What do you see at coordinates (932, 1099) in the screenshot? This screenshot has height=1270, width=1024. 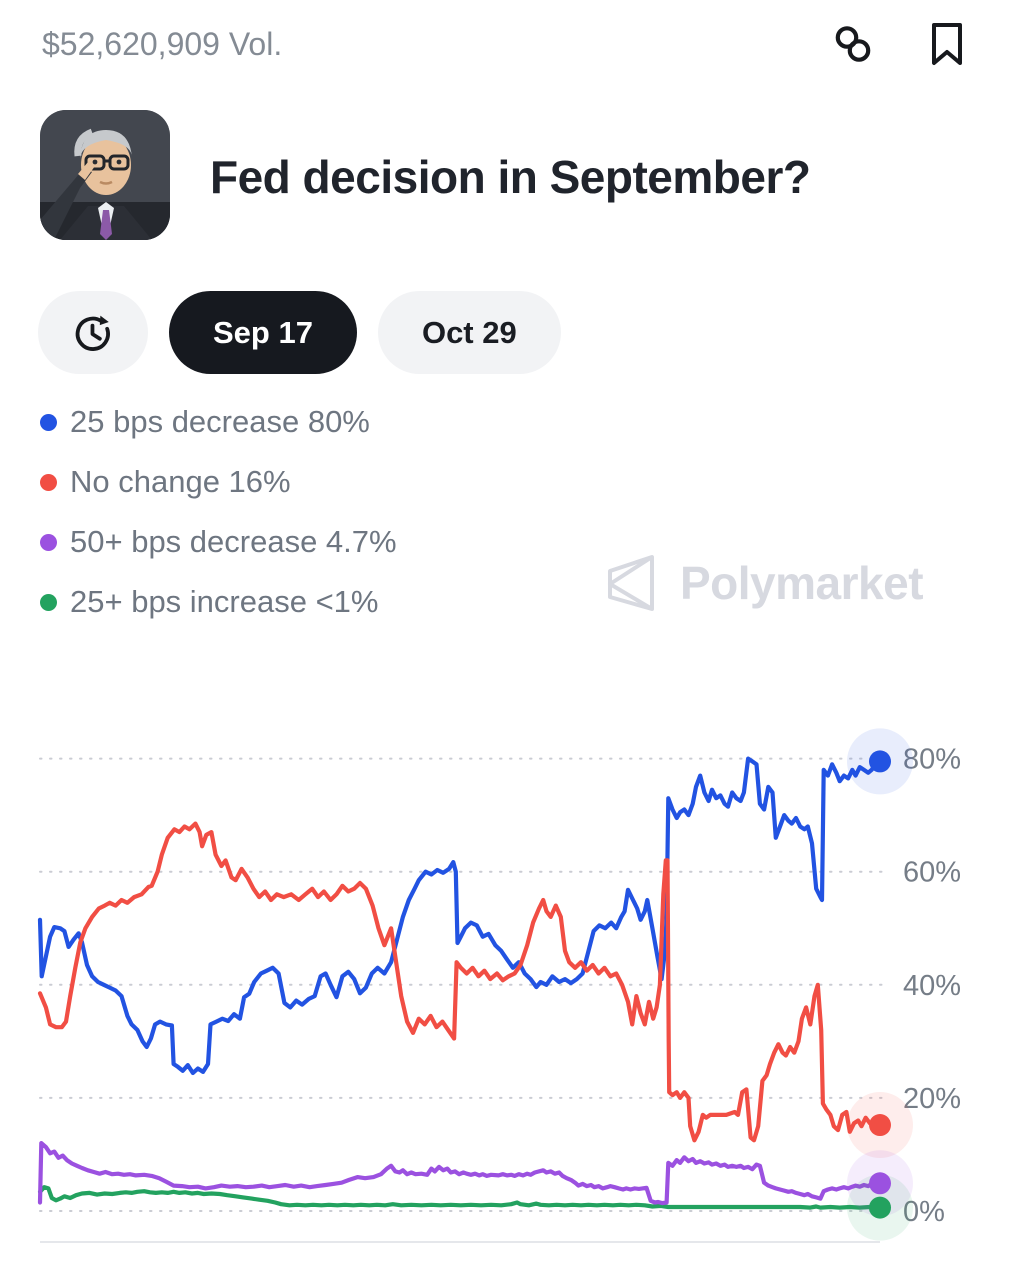 I see `y-axis-tick: 20%` at bounding box center [932, 1099].